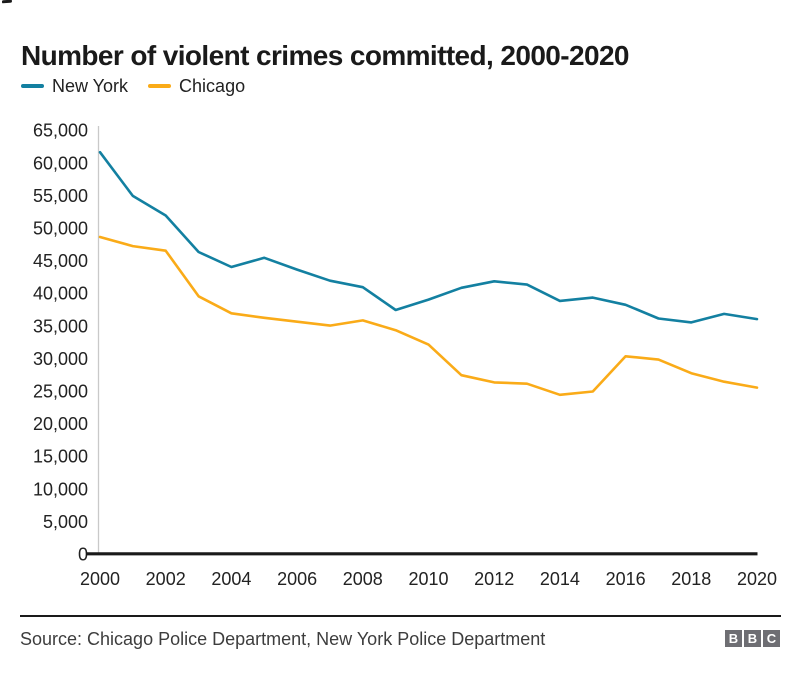 The width and height of the screenshot is (800, 675). What do you see at coordinates (560, 579) in the screenshot?
I see `x-tick-label: 2014` at bounding box center [560, 579].